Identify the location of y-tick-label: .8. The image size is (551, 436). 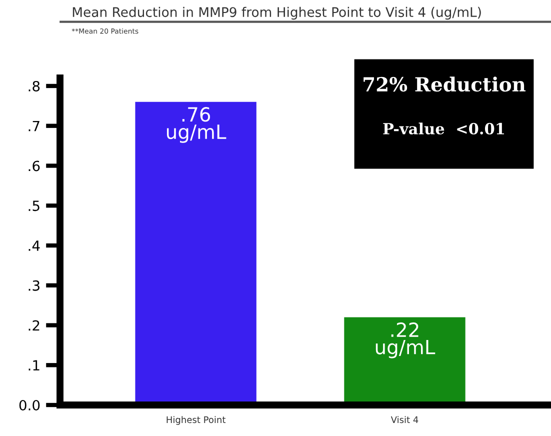
(34, 86).